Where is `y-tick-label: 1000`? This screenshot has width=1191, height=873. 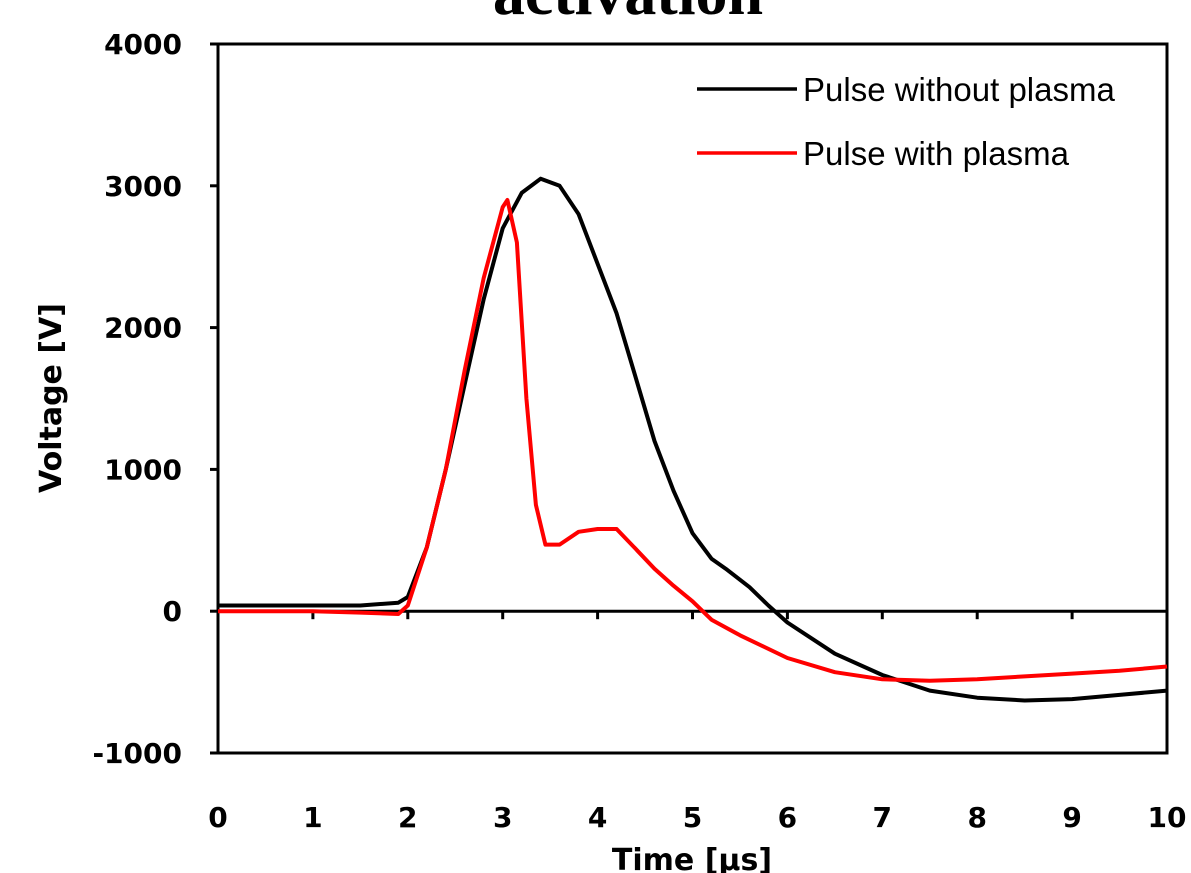 y-tick-label: 1000 is located at coordinates (143, 469).